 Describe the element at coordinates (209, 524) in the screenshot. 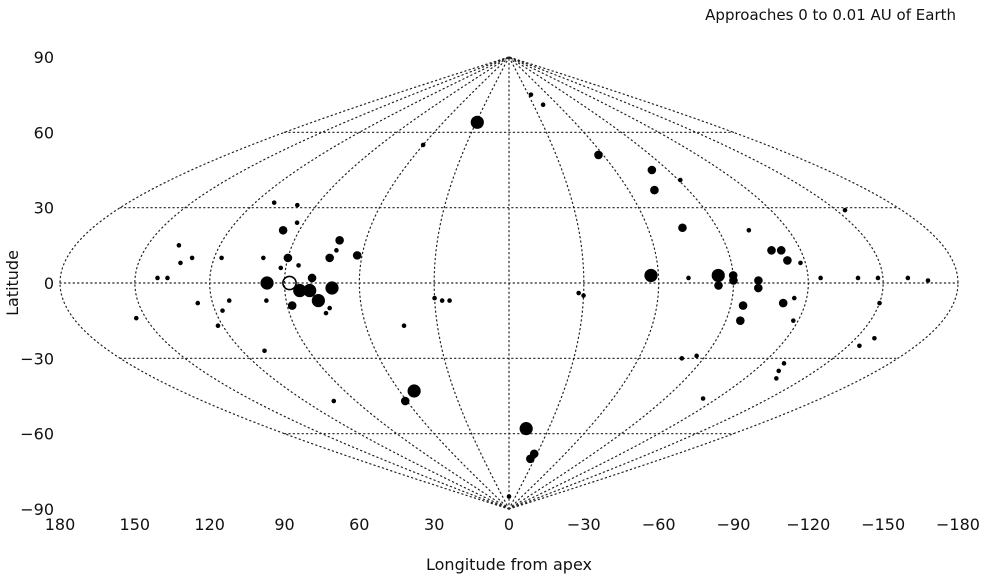

I see `x-tick-label: 120` at that location.